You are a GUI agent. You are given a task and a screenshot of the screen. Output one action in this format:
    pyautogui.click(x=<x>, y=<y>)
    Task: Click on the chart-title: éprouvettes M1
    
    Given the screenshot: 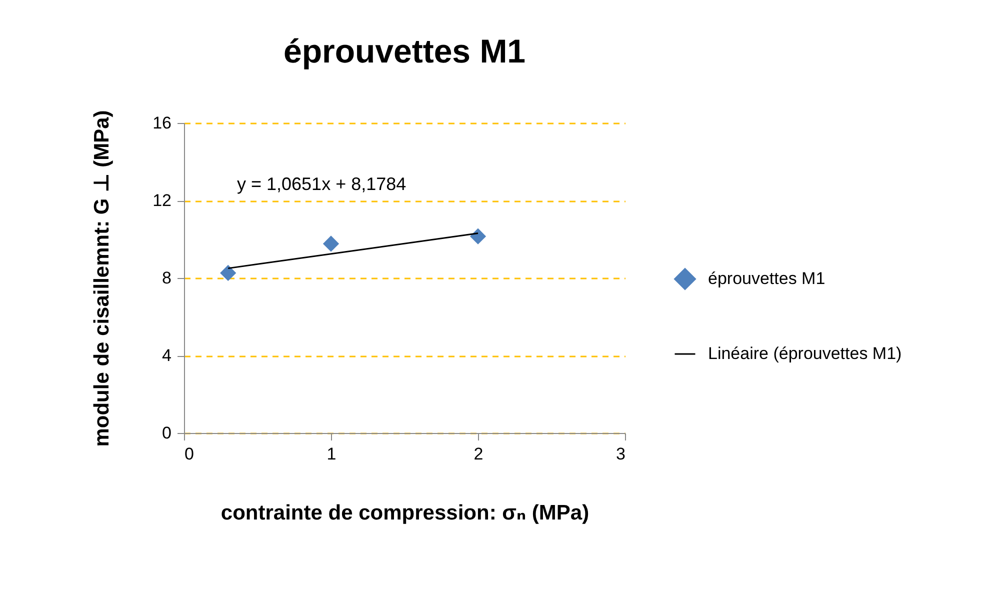 What is the action you would take?
    pyautogui.click(x=404, y=51)
    